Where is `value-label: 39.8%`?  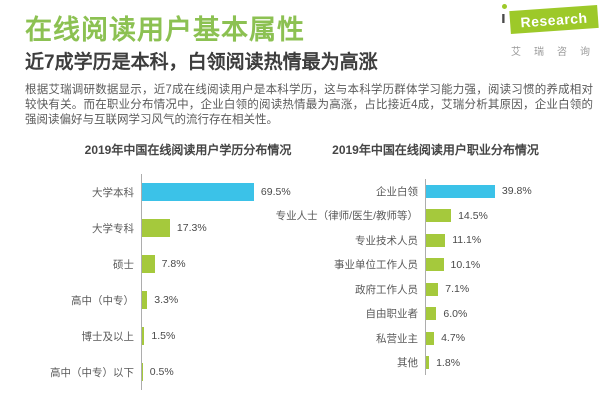 value-label: 39.8% is located at coordinates (516, 191).